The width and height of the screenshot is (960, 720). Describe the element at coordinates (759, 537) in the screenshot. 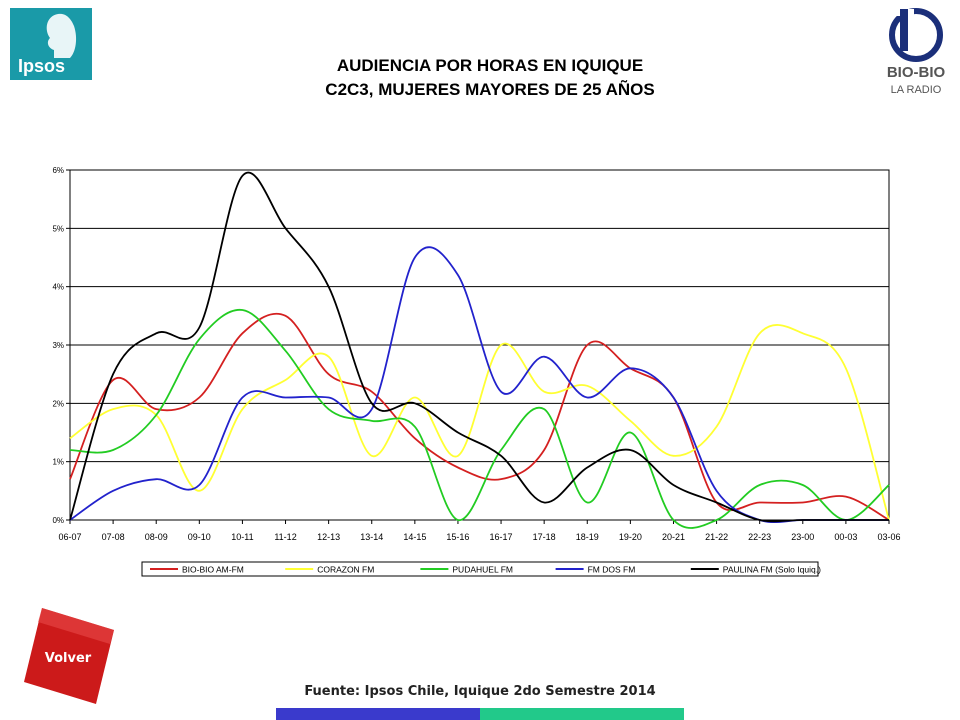

I see `x-tick-label: 22-23` at that location.